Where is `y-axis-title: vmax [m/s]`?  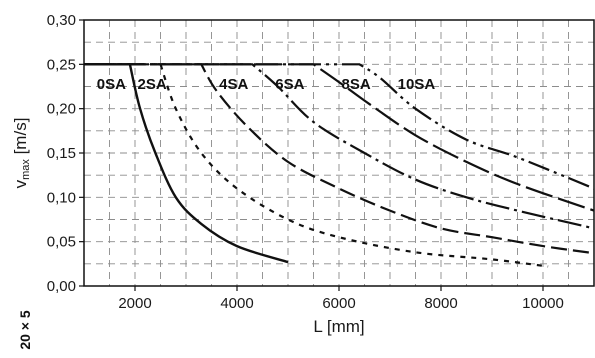
y-axis-title: vmax [m/s] is located at coordinates (21, 153).